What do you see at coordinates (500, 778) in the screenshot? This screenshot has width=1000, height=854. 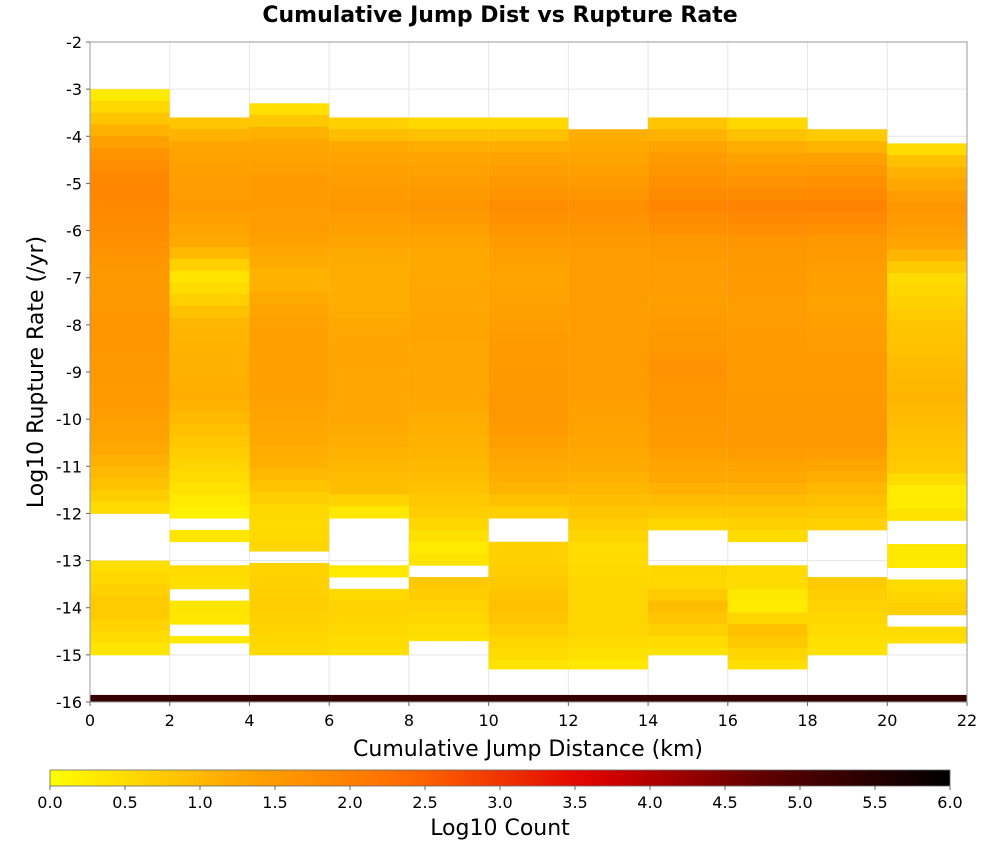 I see `colorbar-gradient` at bounding box center [500, 778].